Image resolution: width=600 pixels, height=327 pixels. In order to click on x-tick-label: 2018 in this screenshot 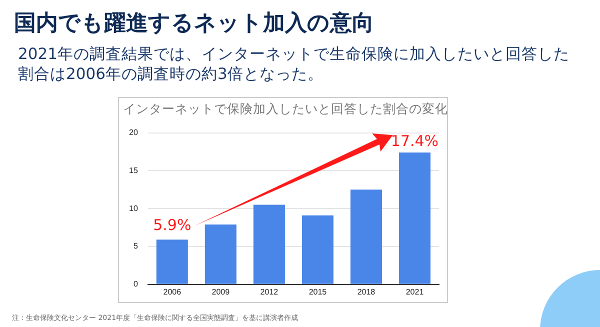, I will do `click(366, 291)`.